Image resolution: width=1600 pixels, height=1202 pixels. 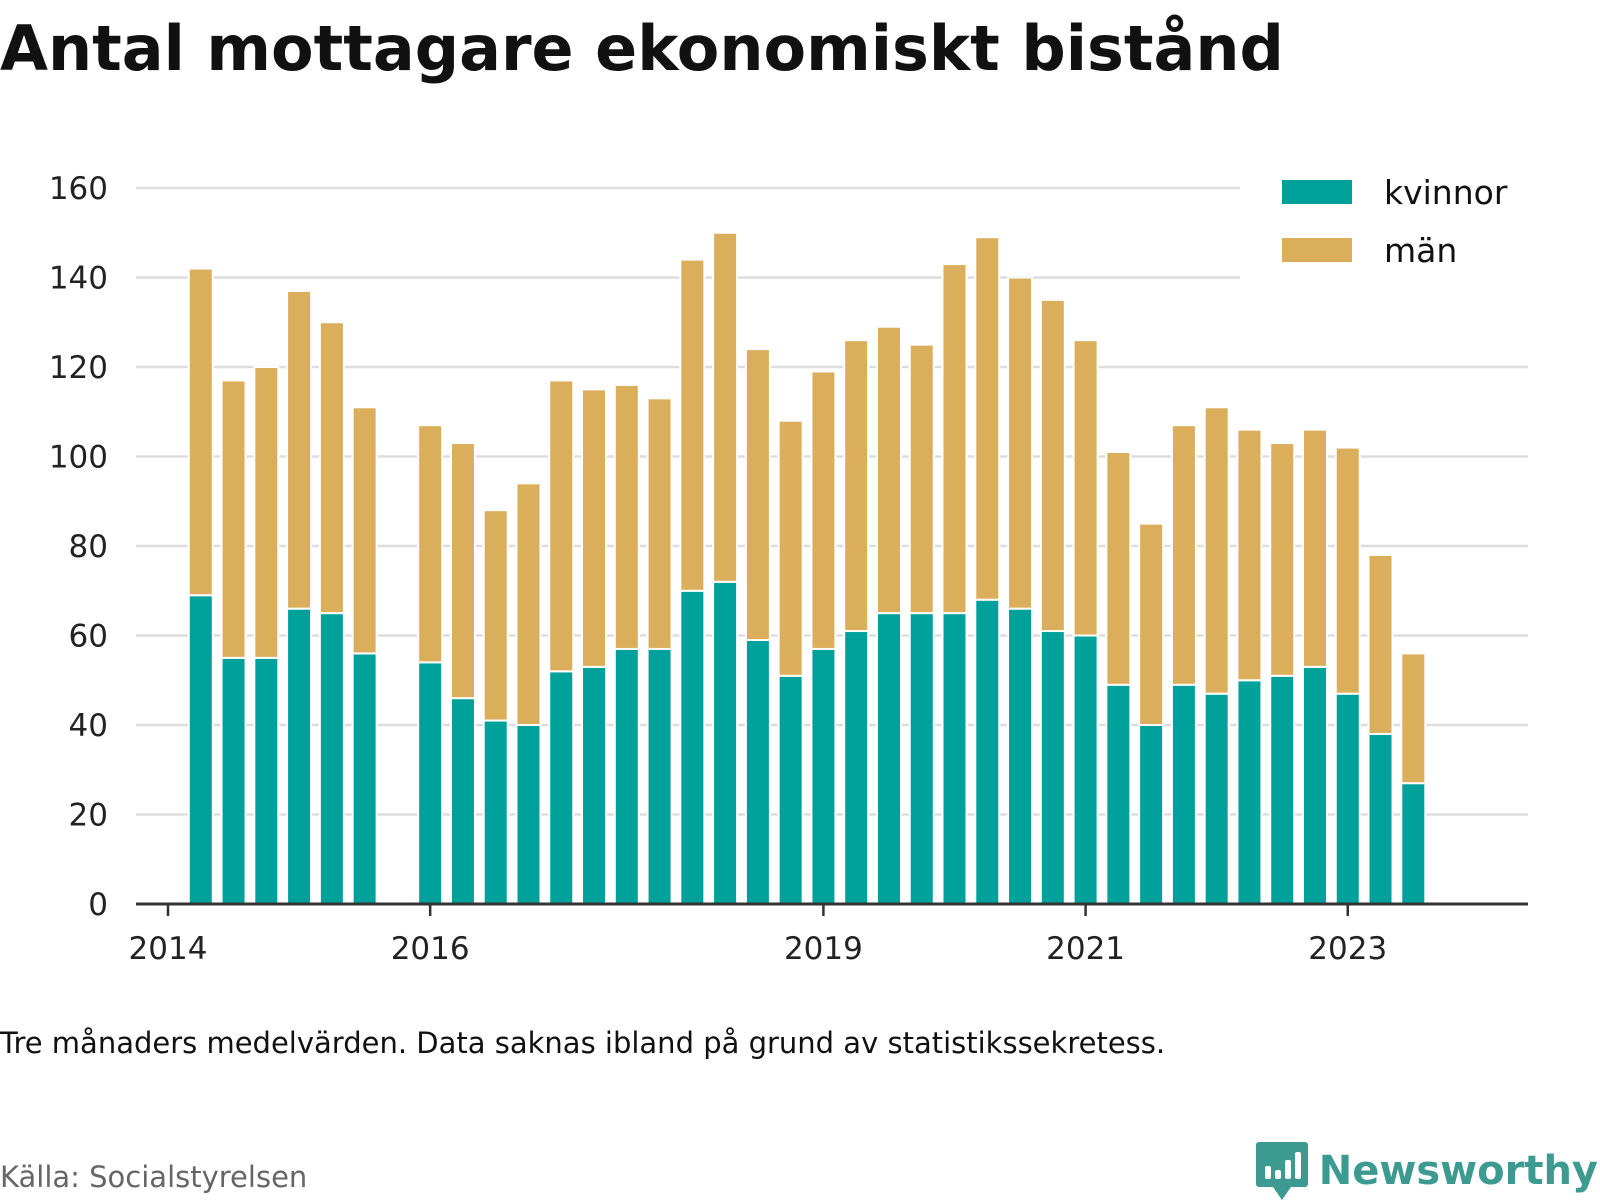 What do you see at coordinates (1085, 949) in the screenshot?
I see `x-tick-label: 2021` at bounding box center [1085, 949].